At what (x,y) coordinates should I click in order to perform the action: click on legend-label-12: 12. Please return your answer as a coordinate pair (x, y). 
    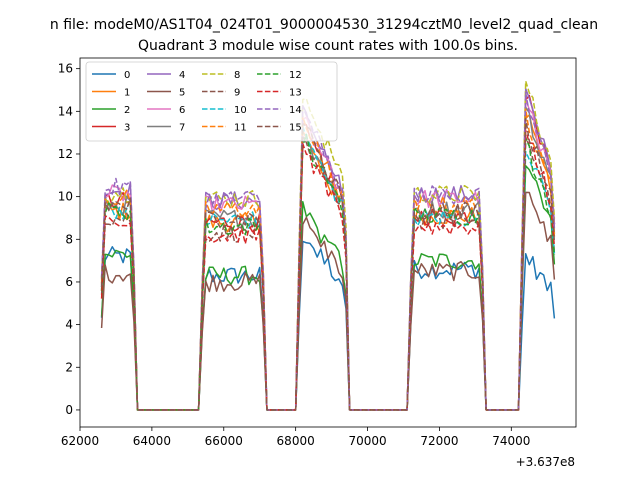
    Looking at the image, I should click on (295, 75).